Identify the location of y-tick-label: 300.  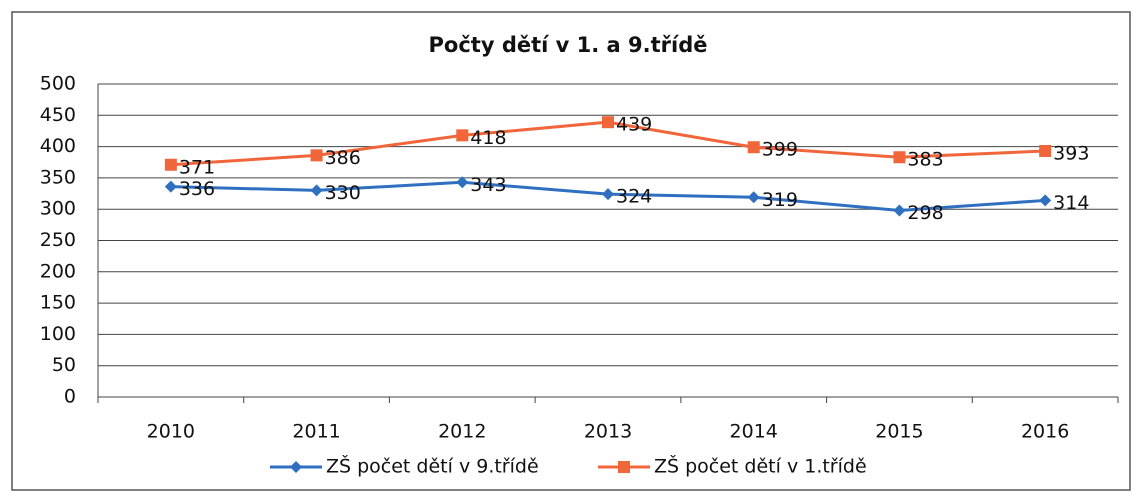
(58, 209).